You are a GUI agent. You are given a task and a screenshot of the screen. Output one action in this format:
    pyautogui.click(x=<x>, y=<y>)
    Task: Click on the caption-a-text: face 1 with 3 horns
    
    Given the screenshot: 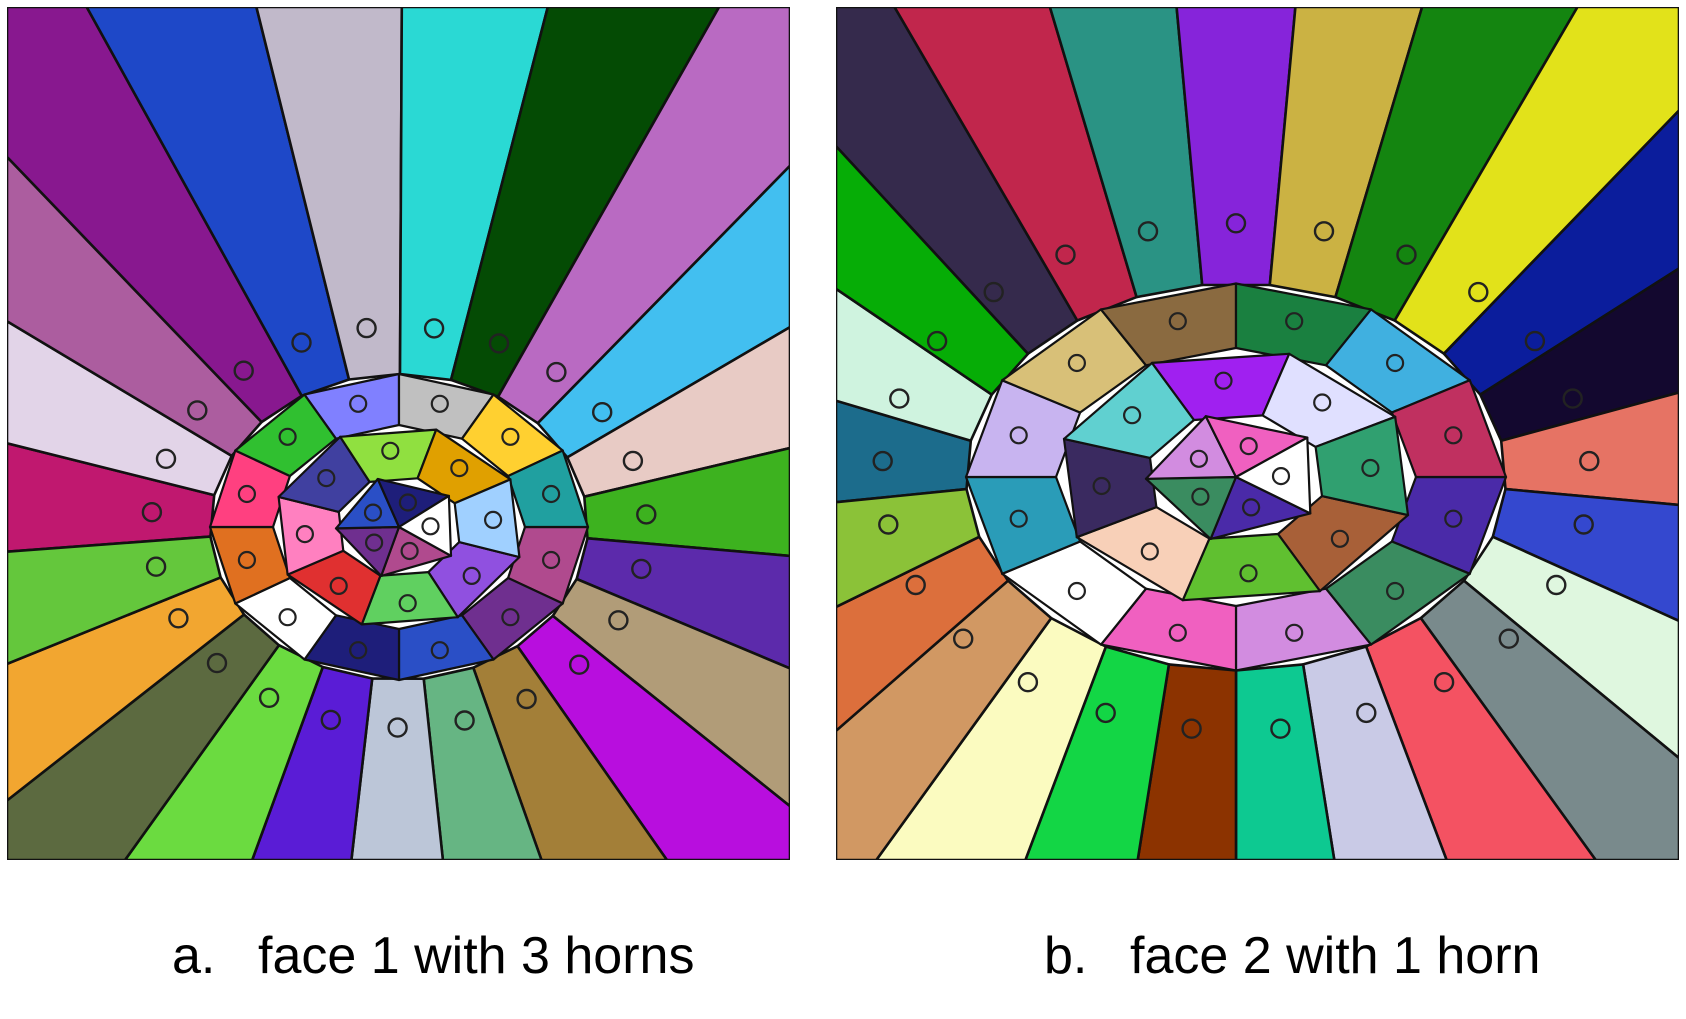 What is the action you would take?
    pyautogui.click(x=476, y=956)
    